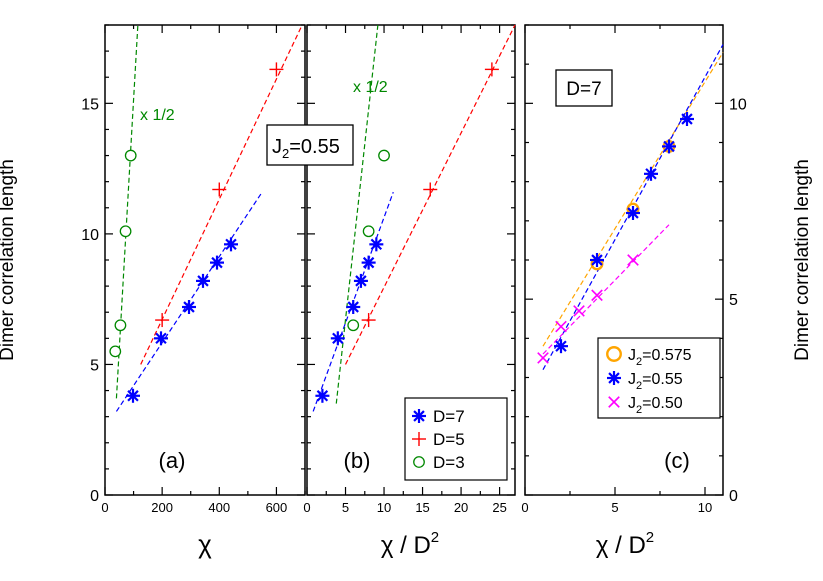  What do you see at coordinates (449, 462) in the screenshot?
I see `legend-entry-d3: D=3` at bounding box center [449, 462].